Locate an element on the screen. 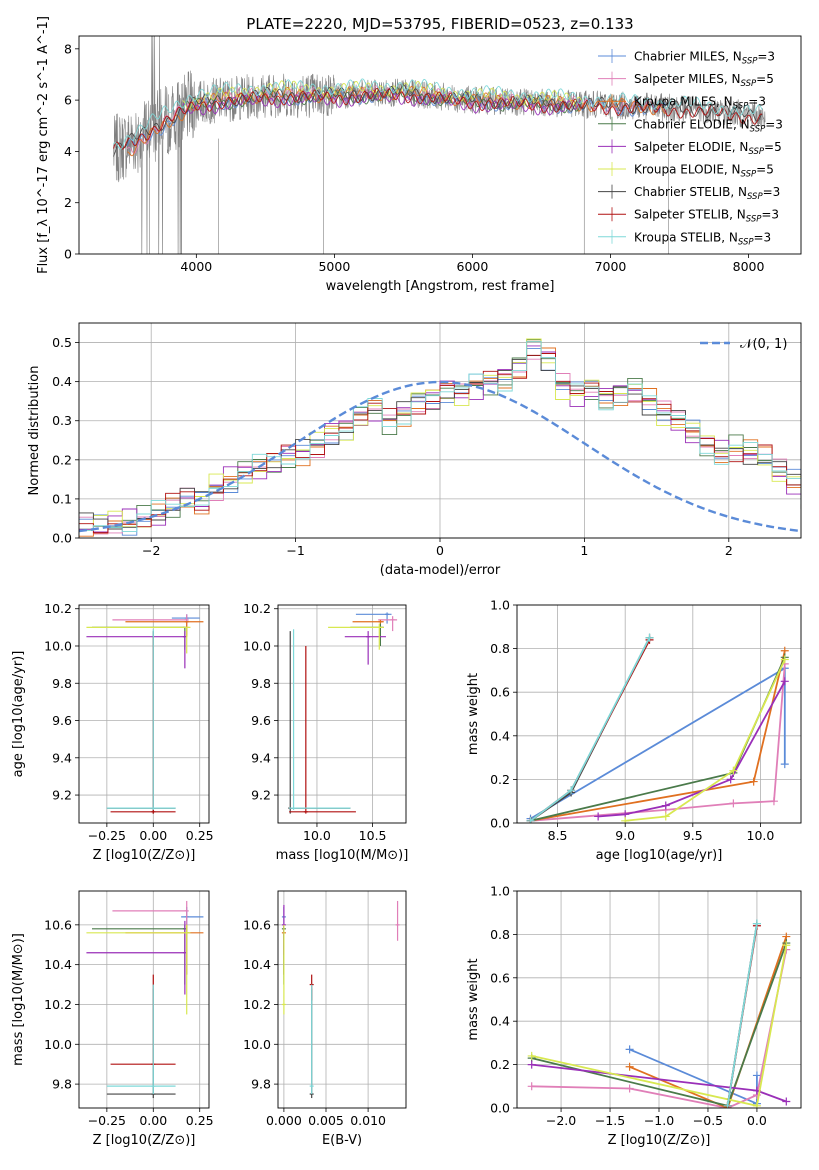 The width and height of the screenshot is (819, 1170). y-tick-label: 9.2 is located at coordinates (261, 795).